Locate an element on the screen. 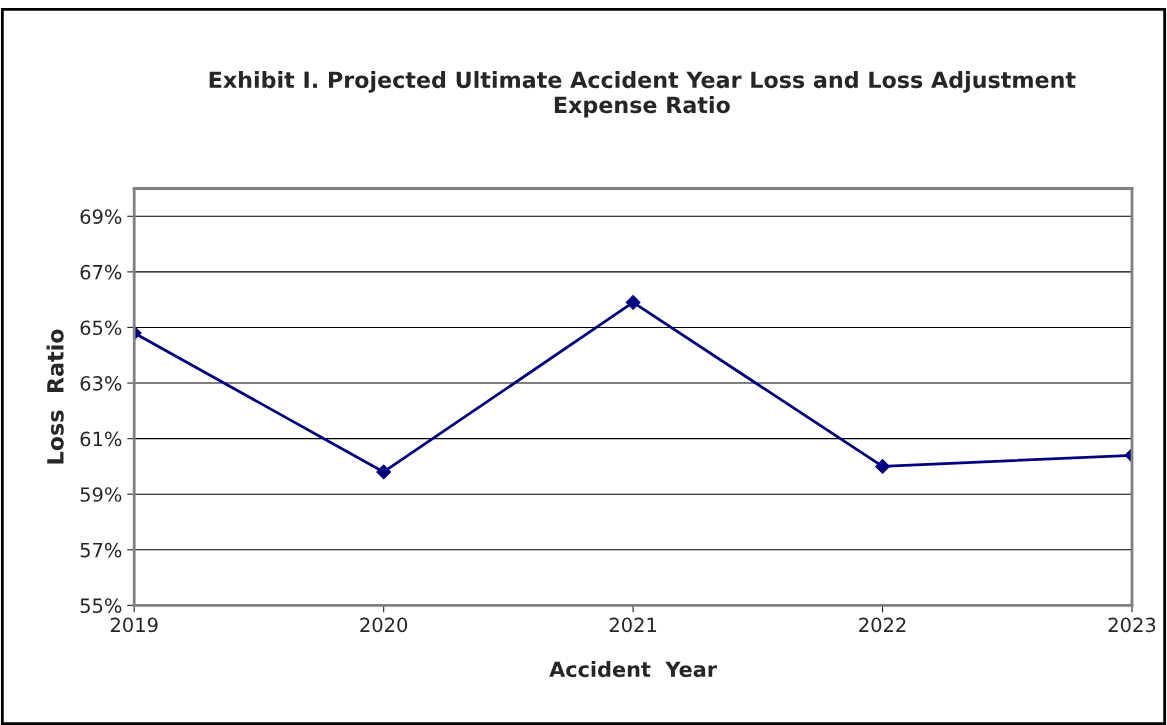 This screenshot has height=725, width=1167. x-tick-label: 2021 is located at coordinates (633, 625).